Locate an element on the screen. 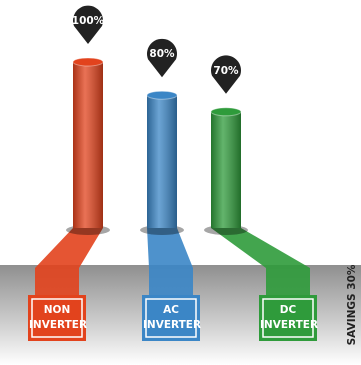 The image size is (361, 365). category-label: DC INVERTER is located at coordinates (289, 317).